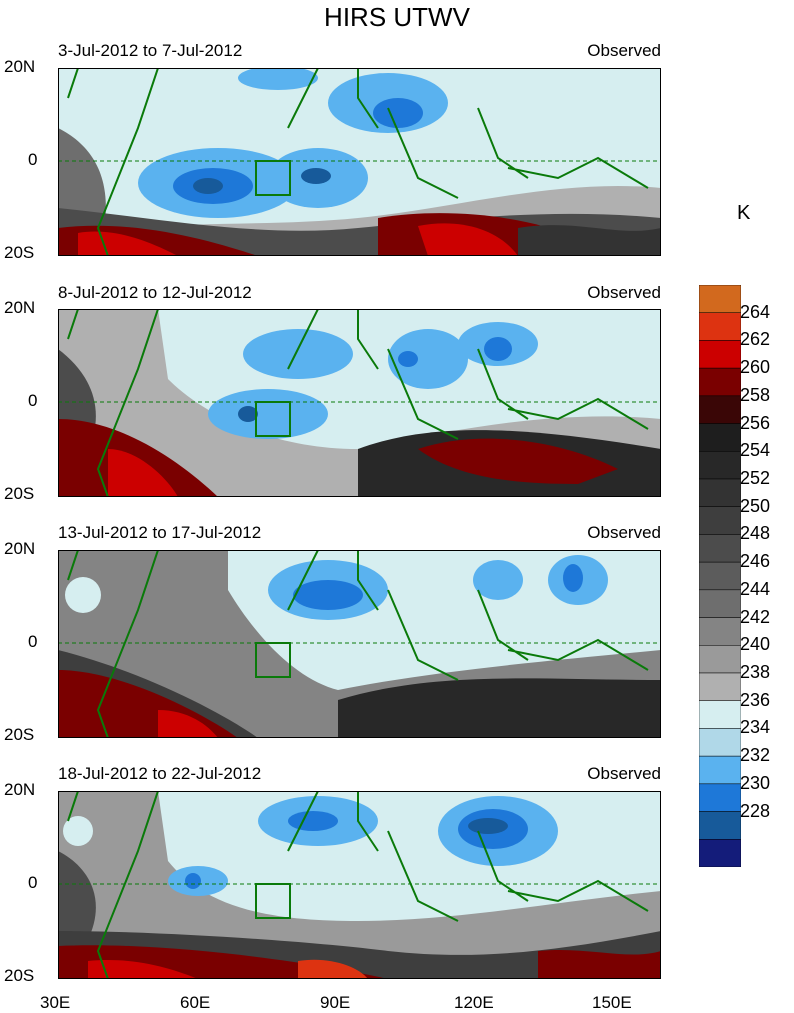 This screenshot has height=1013, width=794. I want to click on panel-2-label: Observed, so click(624, 292).